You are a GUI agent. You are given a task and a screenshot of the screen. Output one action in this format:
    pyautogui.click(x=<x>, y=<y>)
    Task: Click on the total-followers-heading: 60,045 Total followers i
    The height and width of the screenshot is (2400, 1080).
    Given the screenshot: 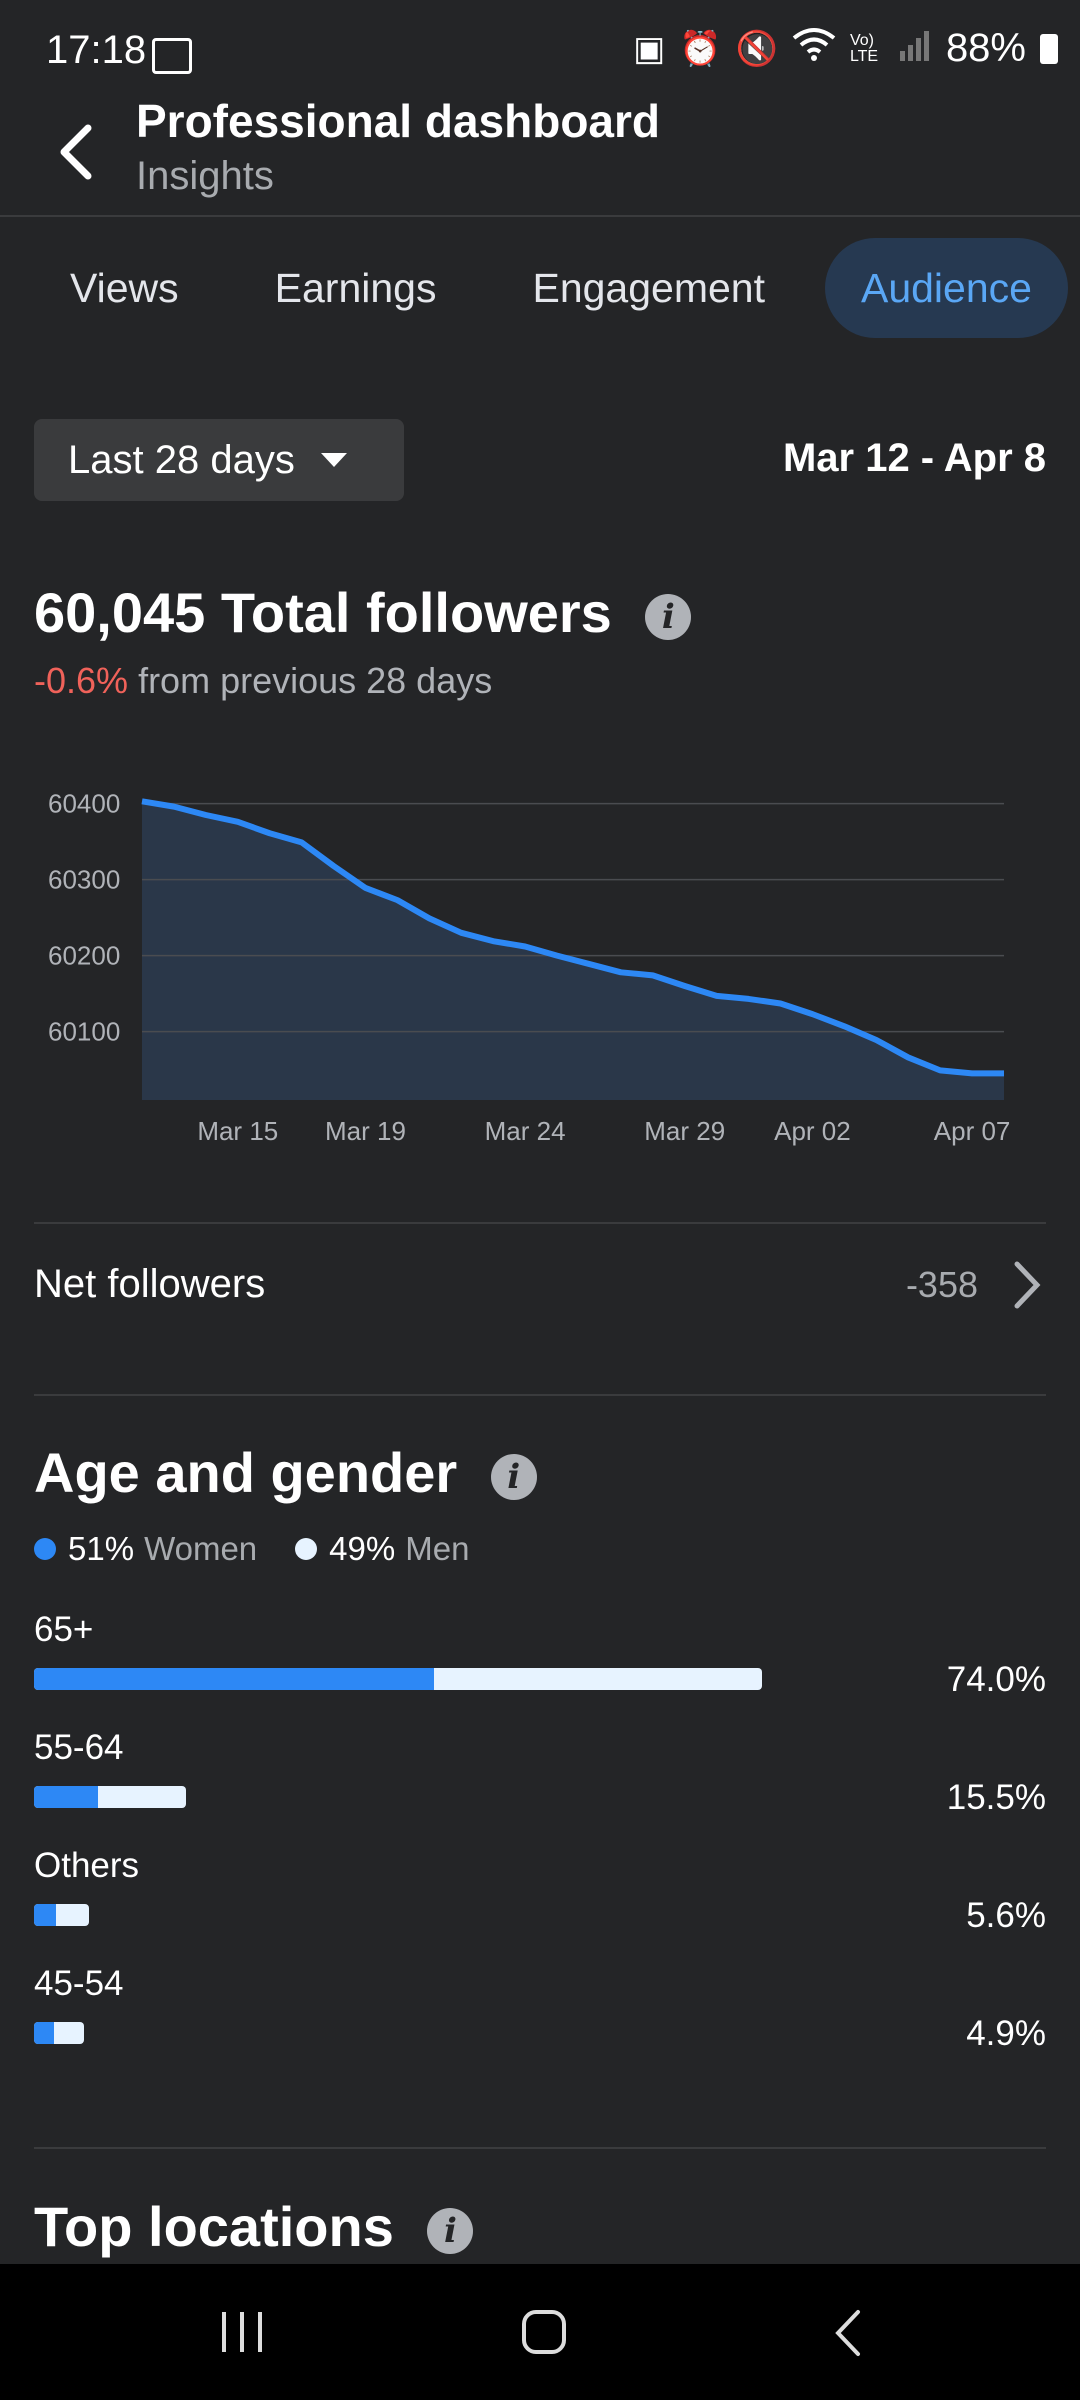 What is the action you would take?
    pyautogui.click(x=363, y=612)
    